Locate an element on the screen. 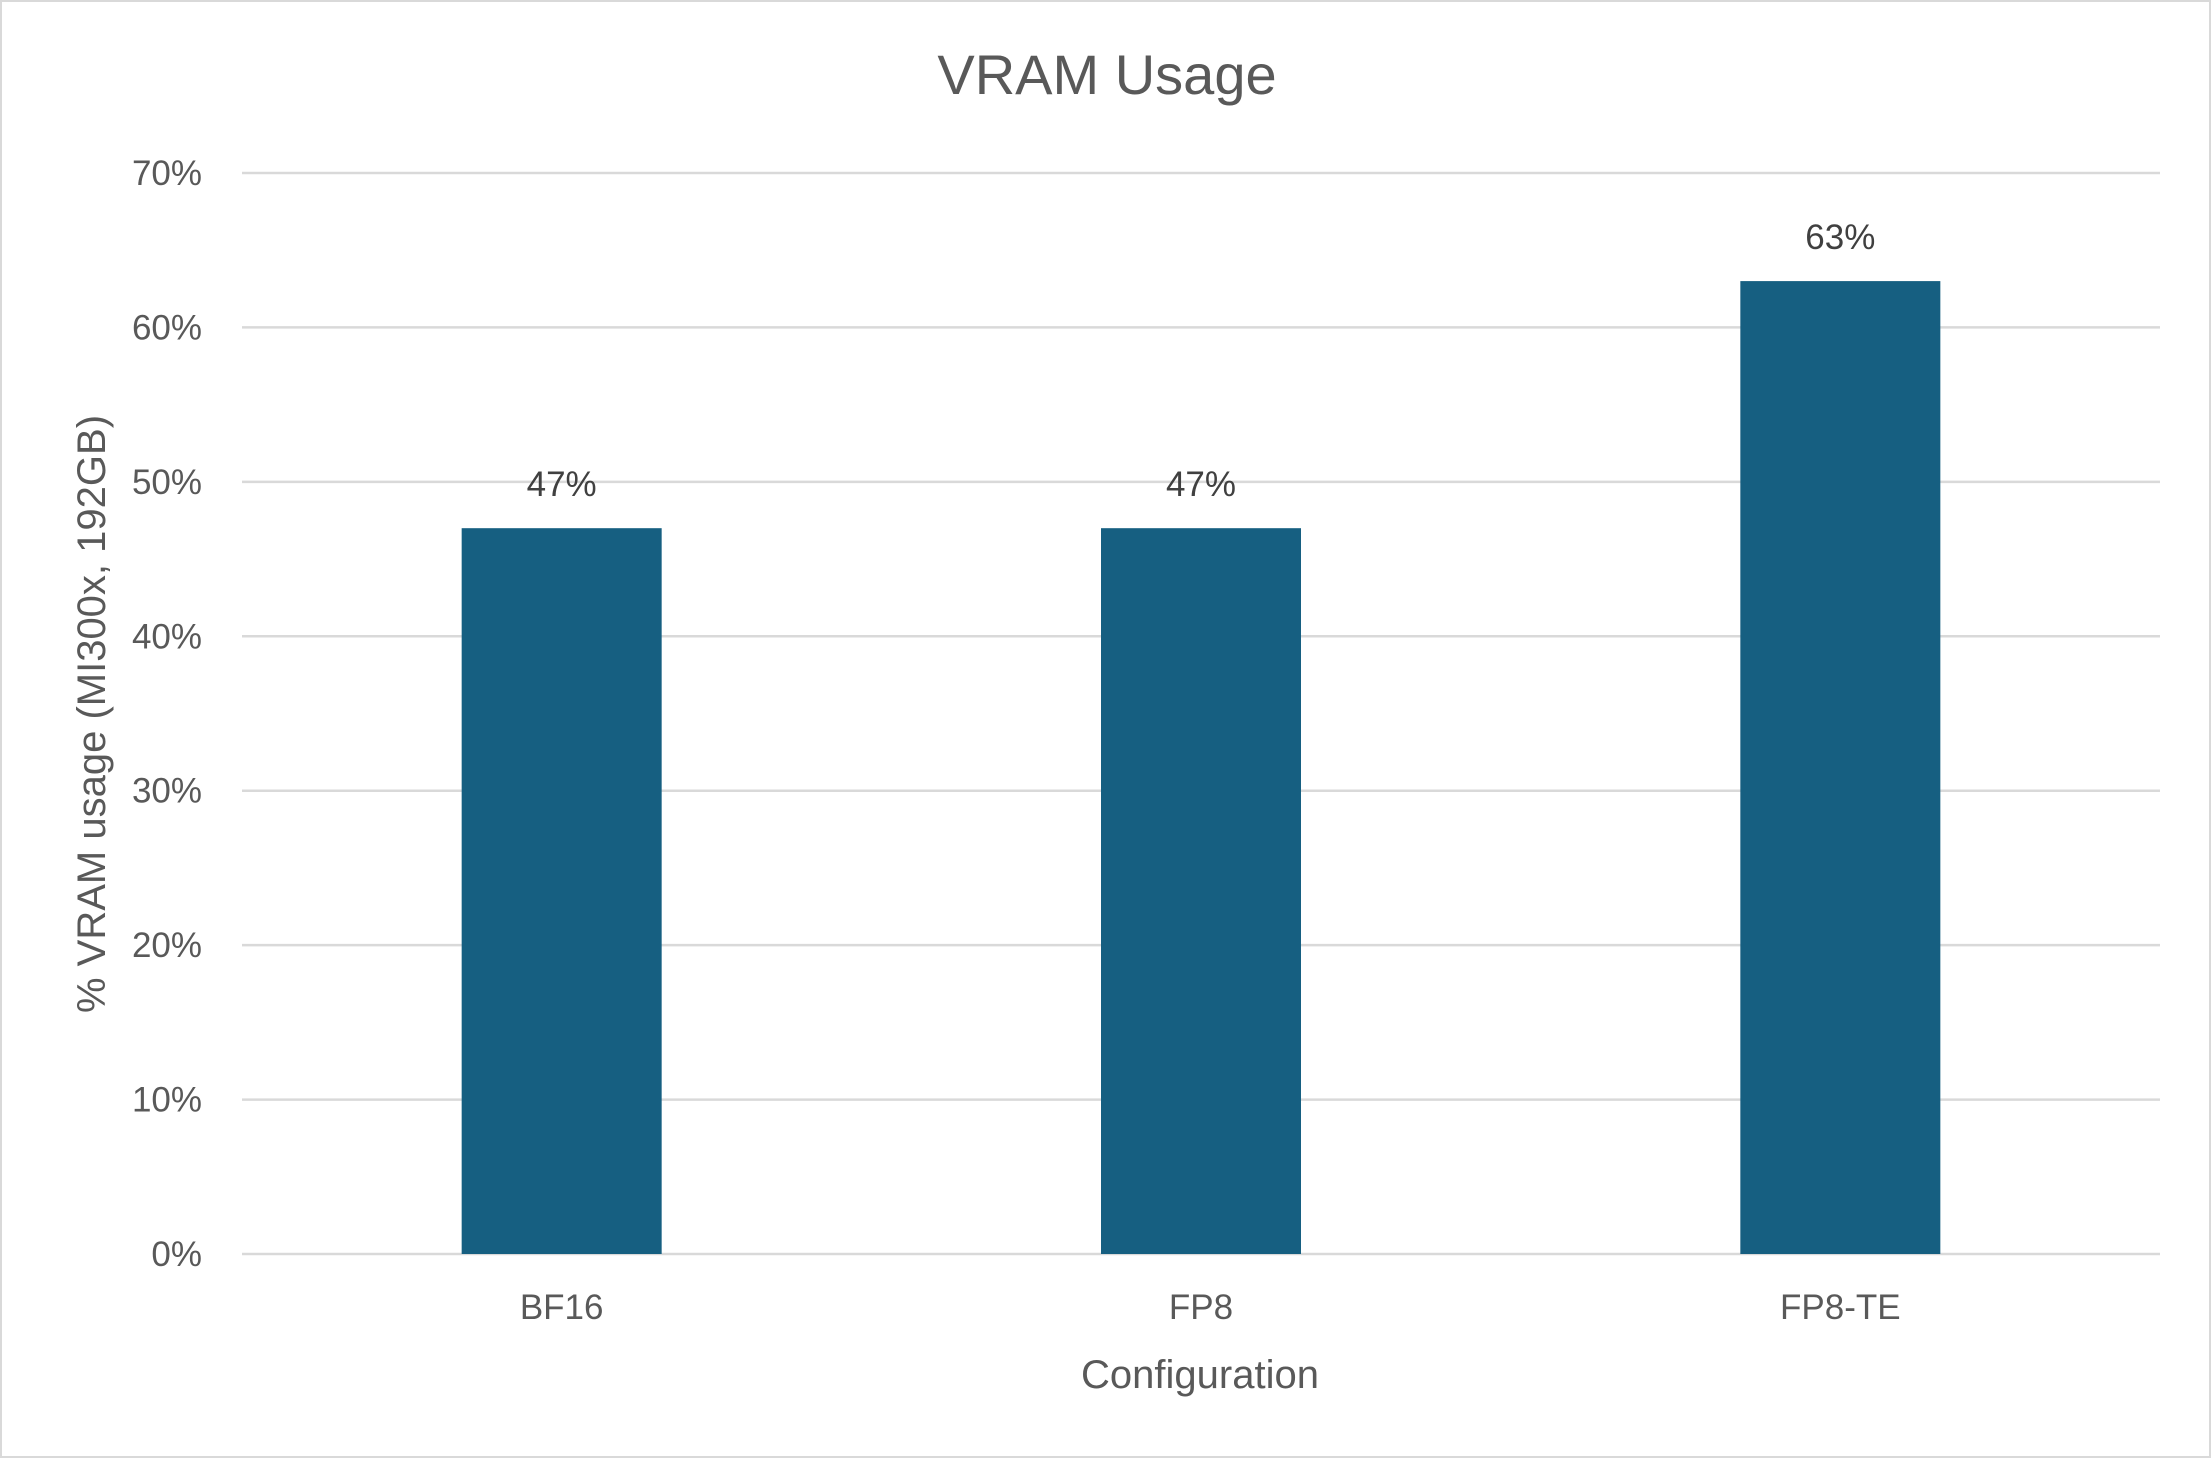 This screenshot has width=2211, height=1460. y-tick-label: 70% is located at coordinates (167, 173).